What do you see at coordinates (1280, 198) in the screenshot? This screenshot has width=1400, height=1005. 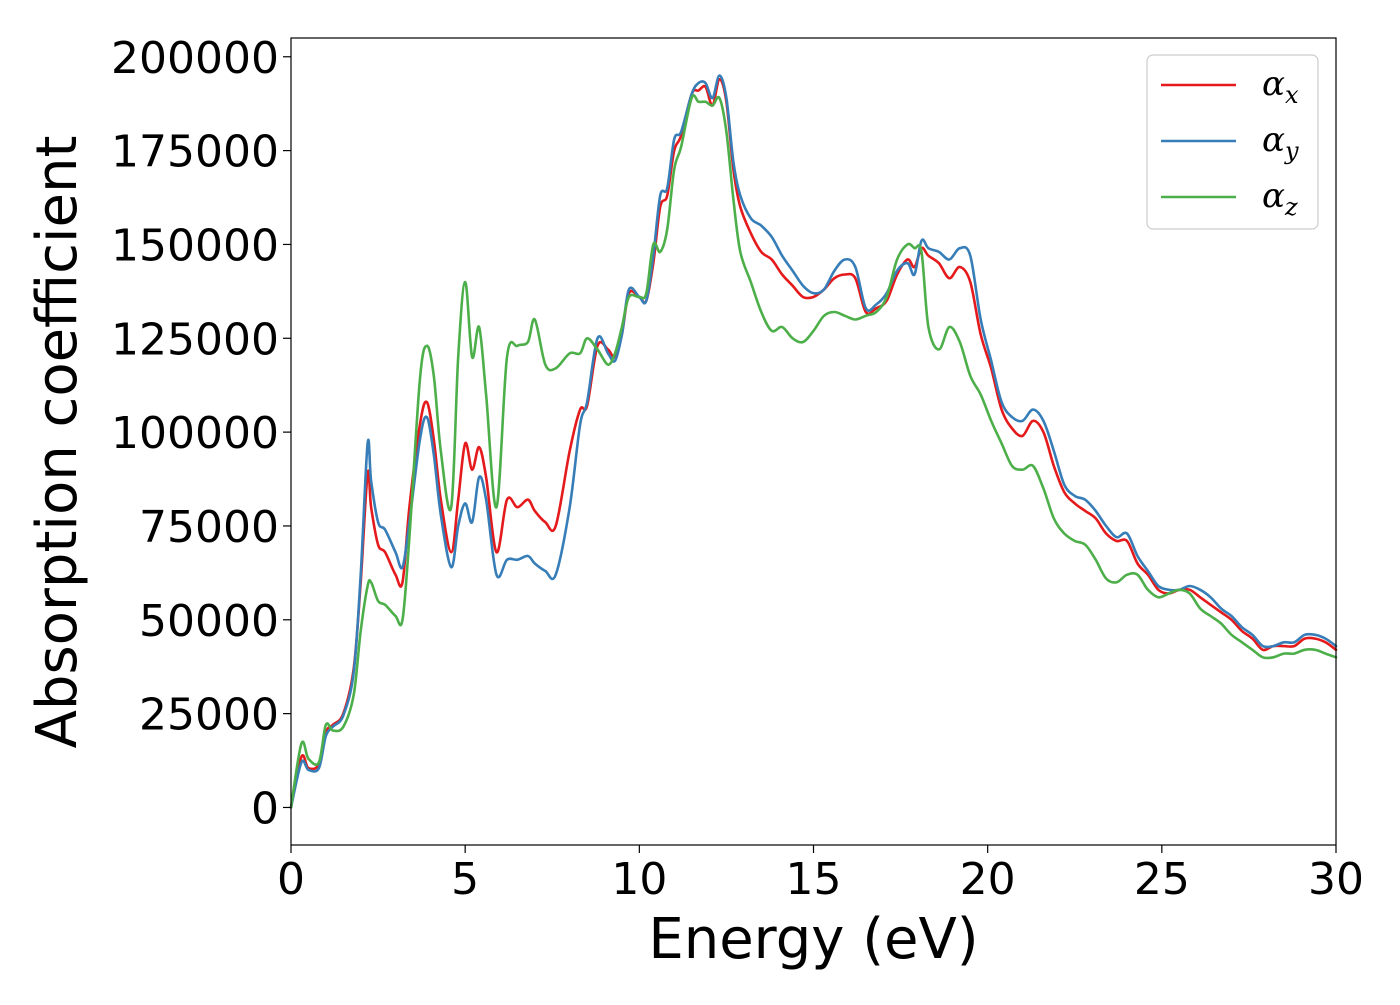 I see `legend-label-z: αz` at bounding box center [1280, 198].